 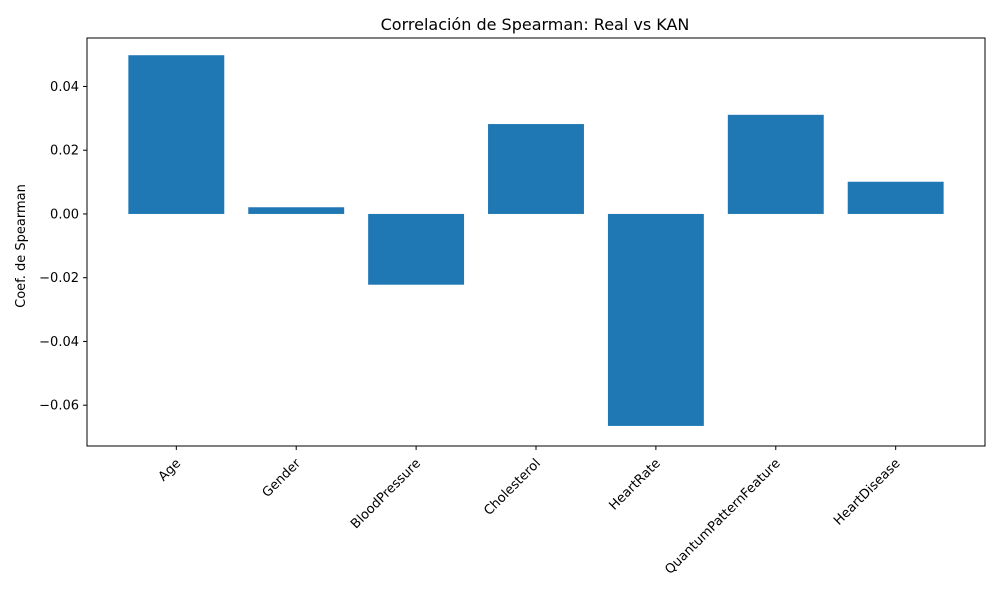 What do you see at coordinates (64, 151) in the screenshot?
I see `y-tick-label: 0.02` at bounding box center [64, 151].